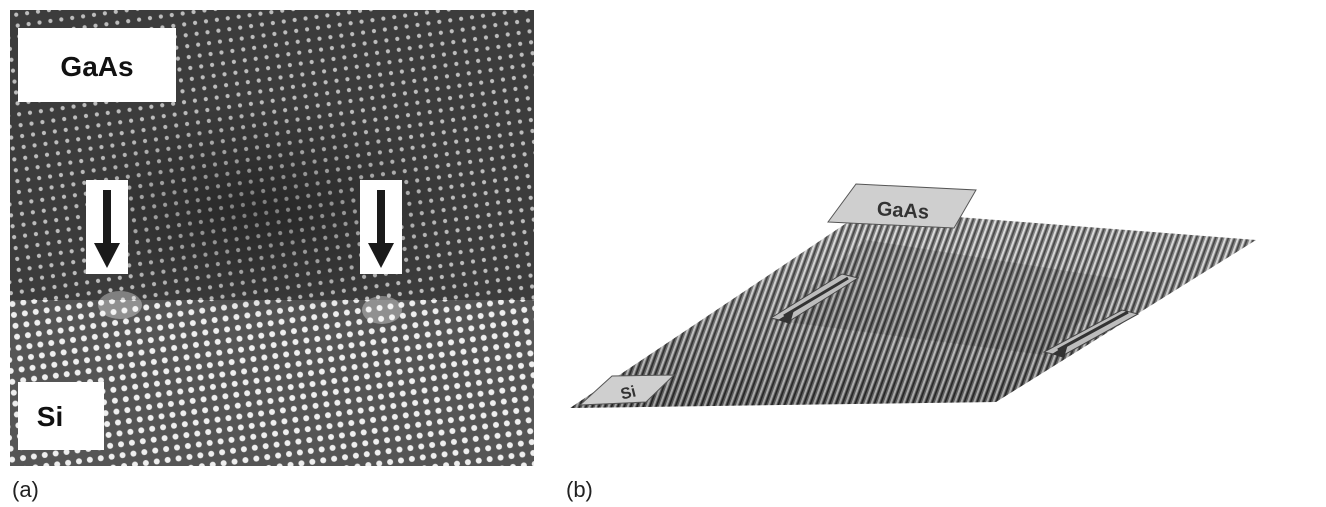 The width and height of the screenshot is (1326, 507). What do you see at coordinates (50, 416) in the screenshot?
I see `si-label-text-a: Si` at bounding box center [50, 416].